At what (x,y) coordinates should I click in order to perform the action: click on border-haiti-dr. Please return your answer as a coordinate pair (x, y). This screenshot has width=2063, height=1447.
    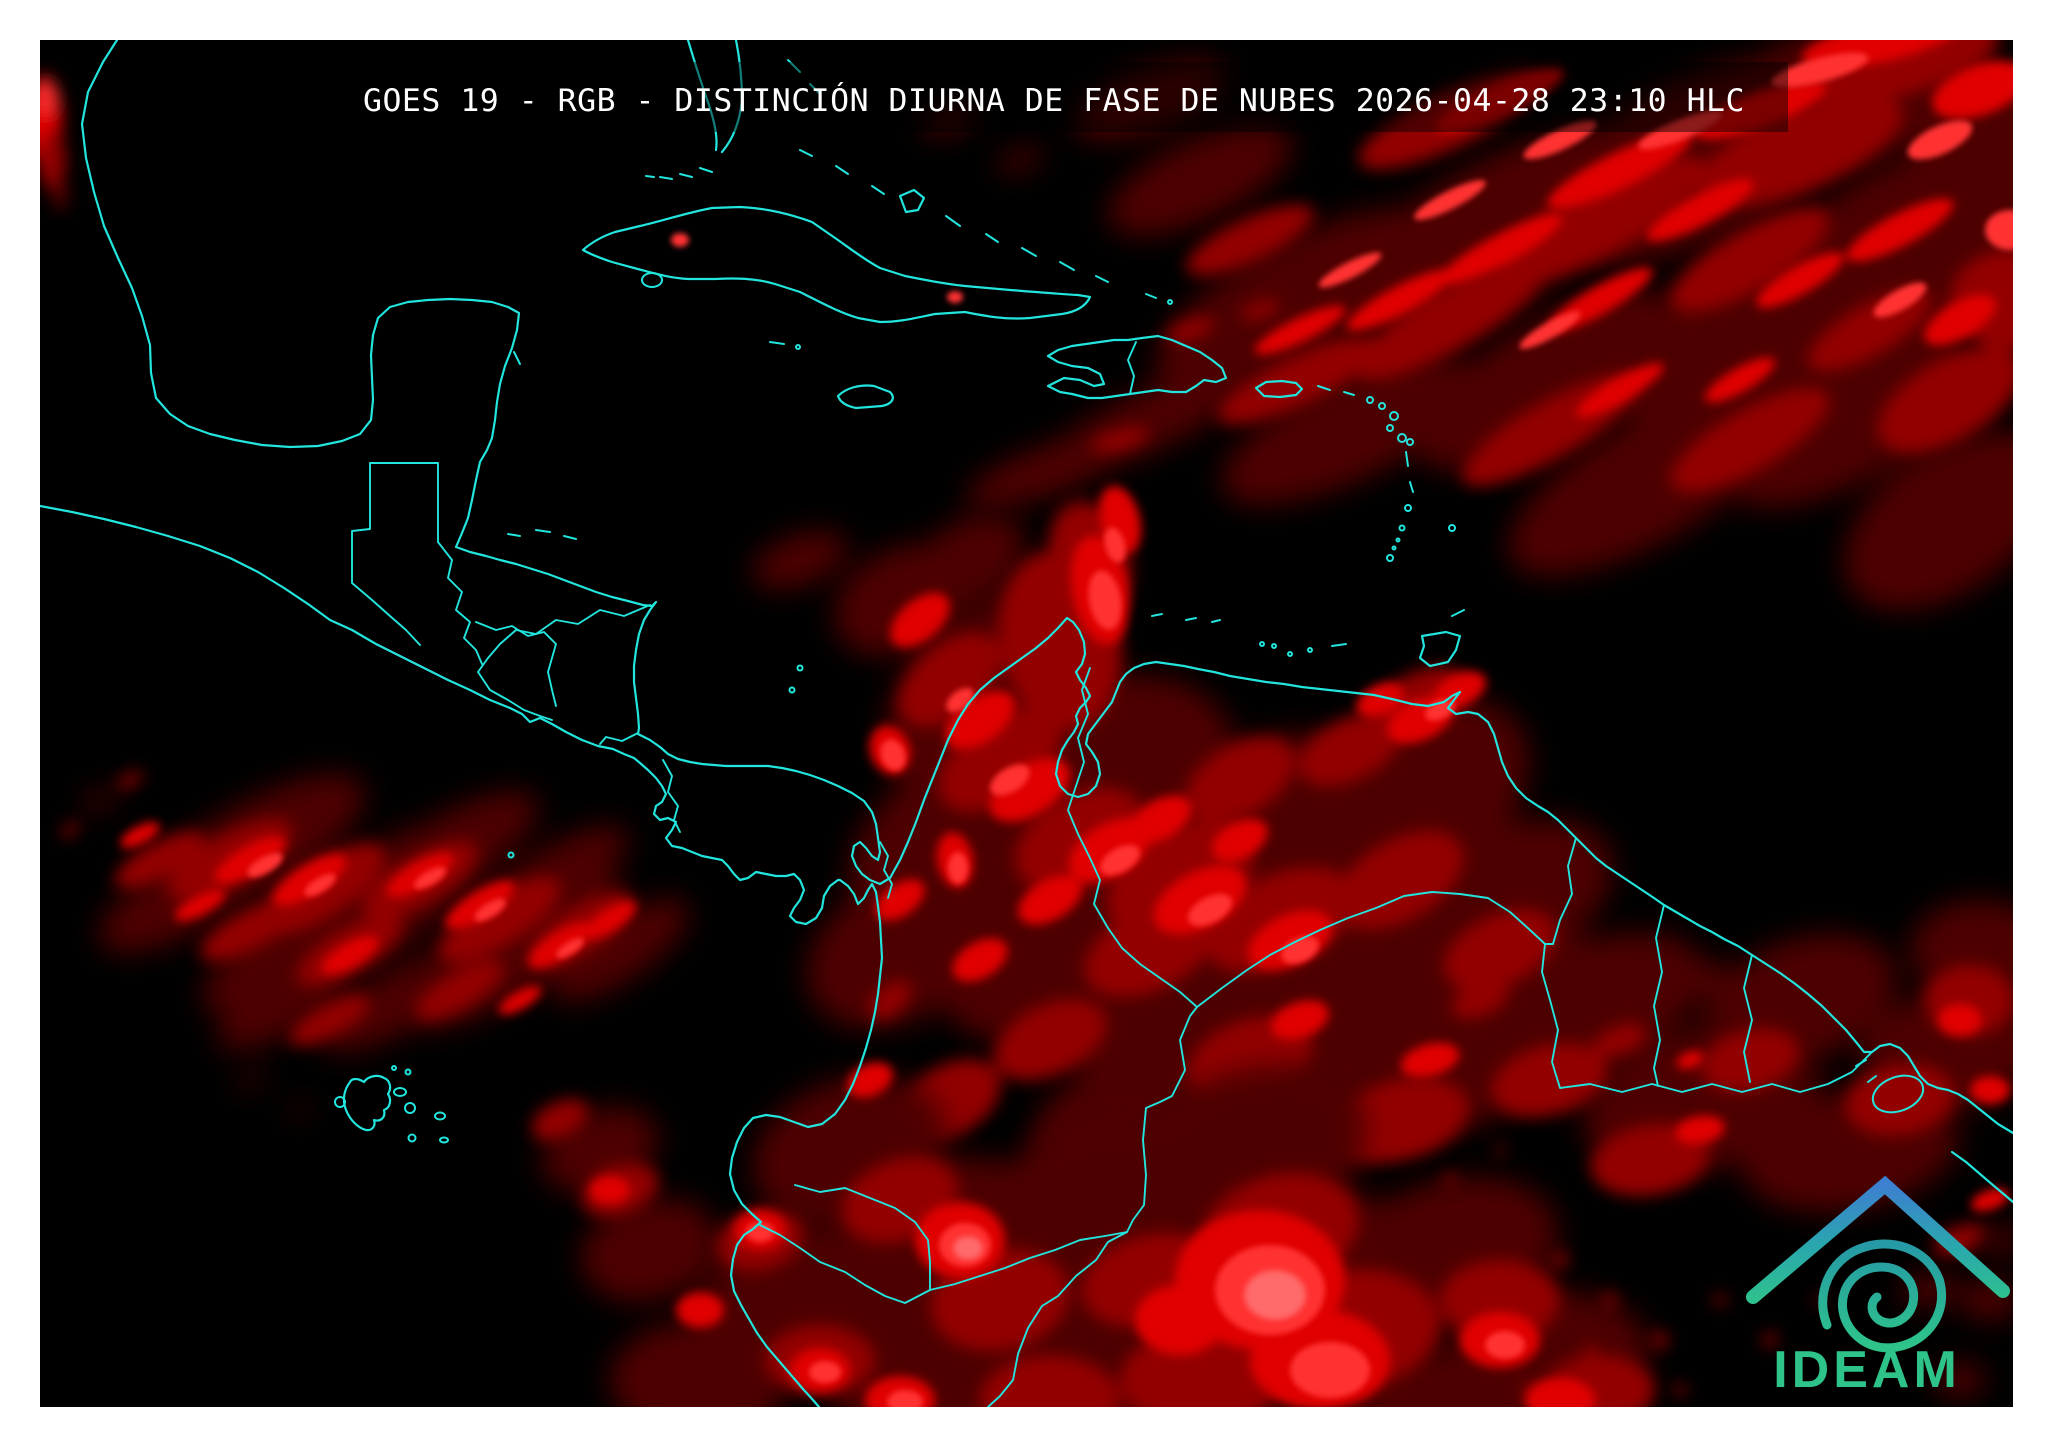
    Looking at the image, I should click on (1132, 368).